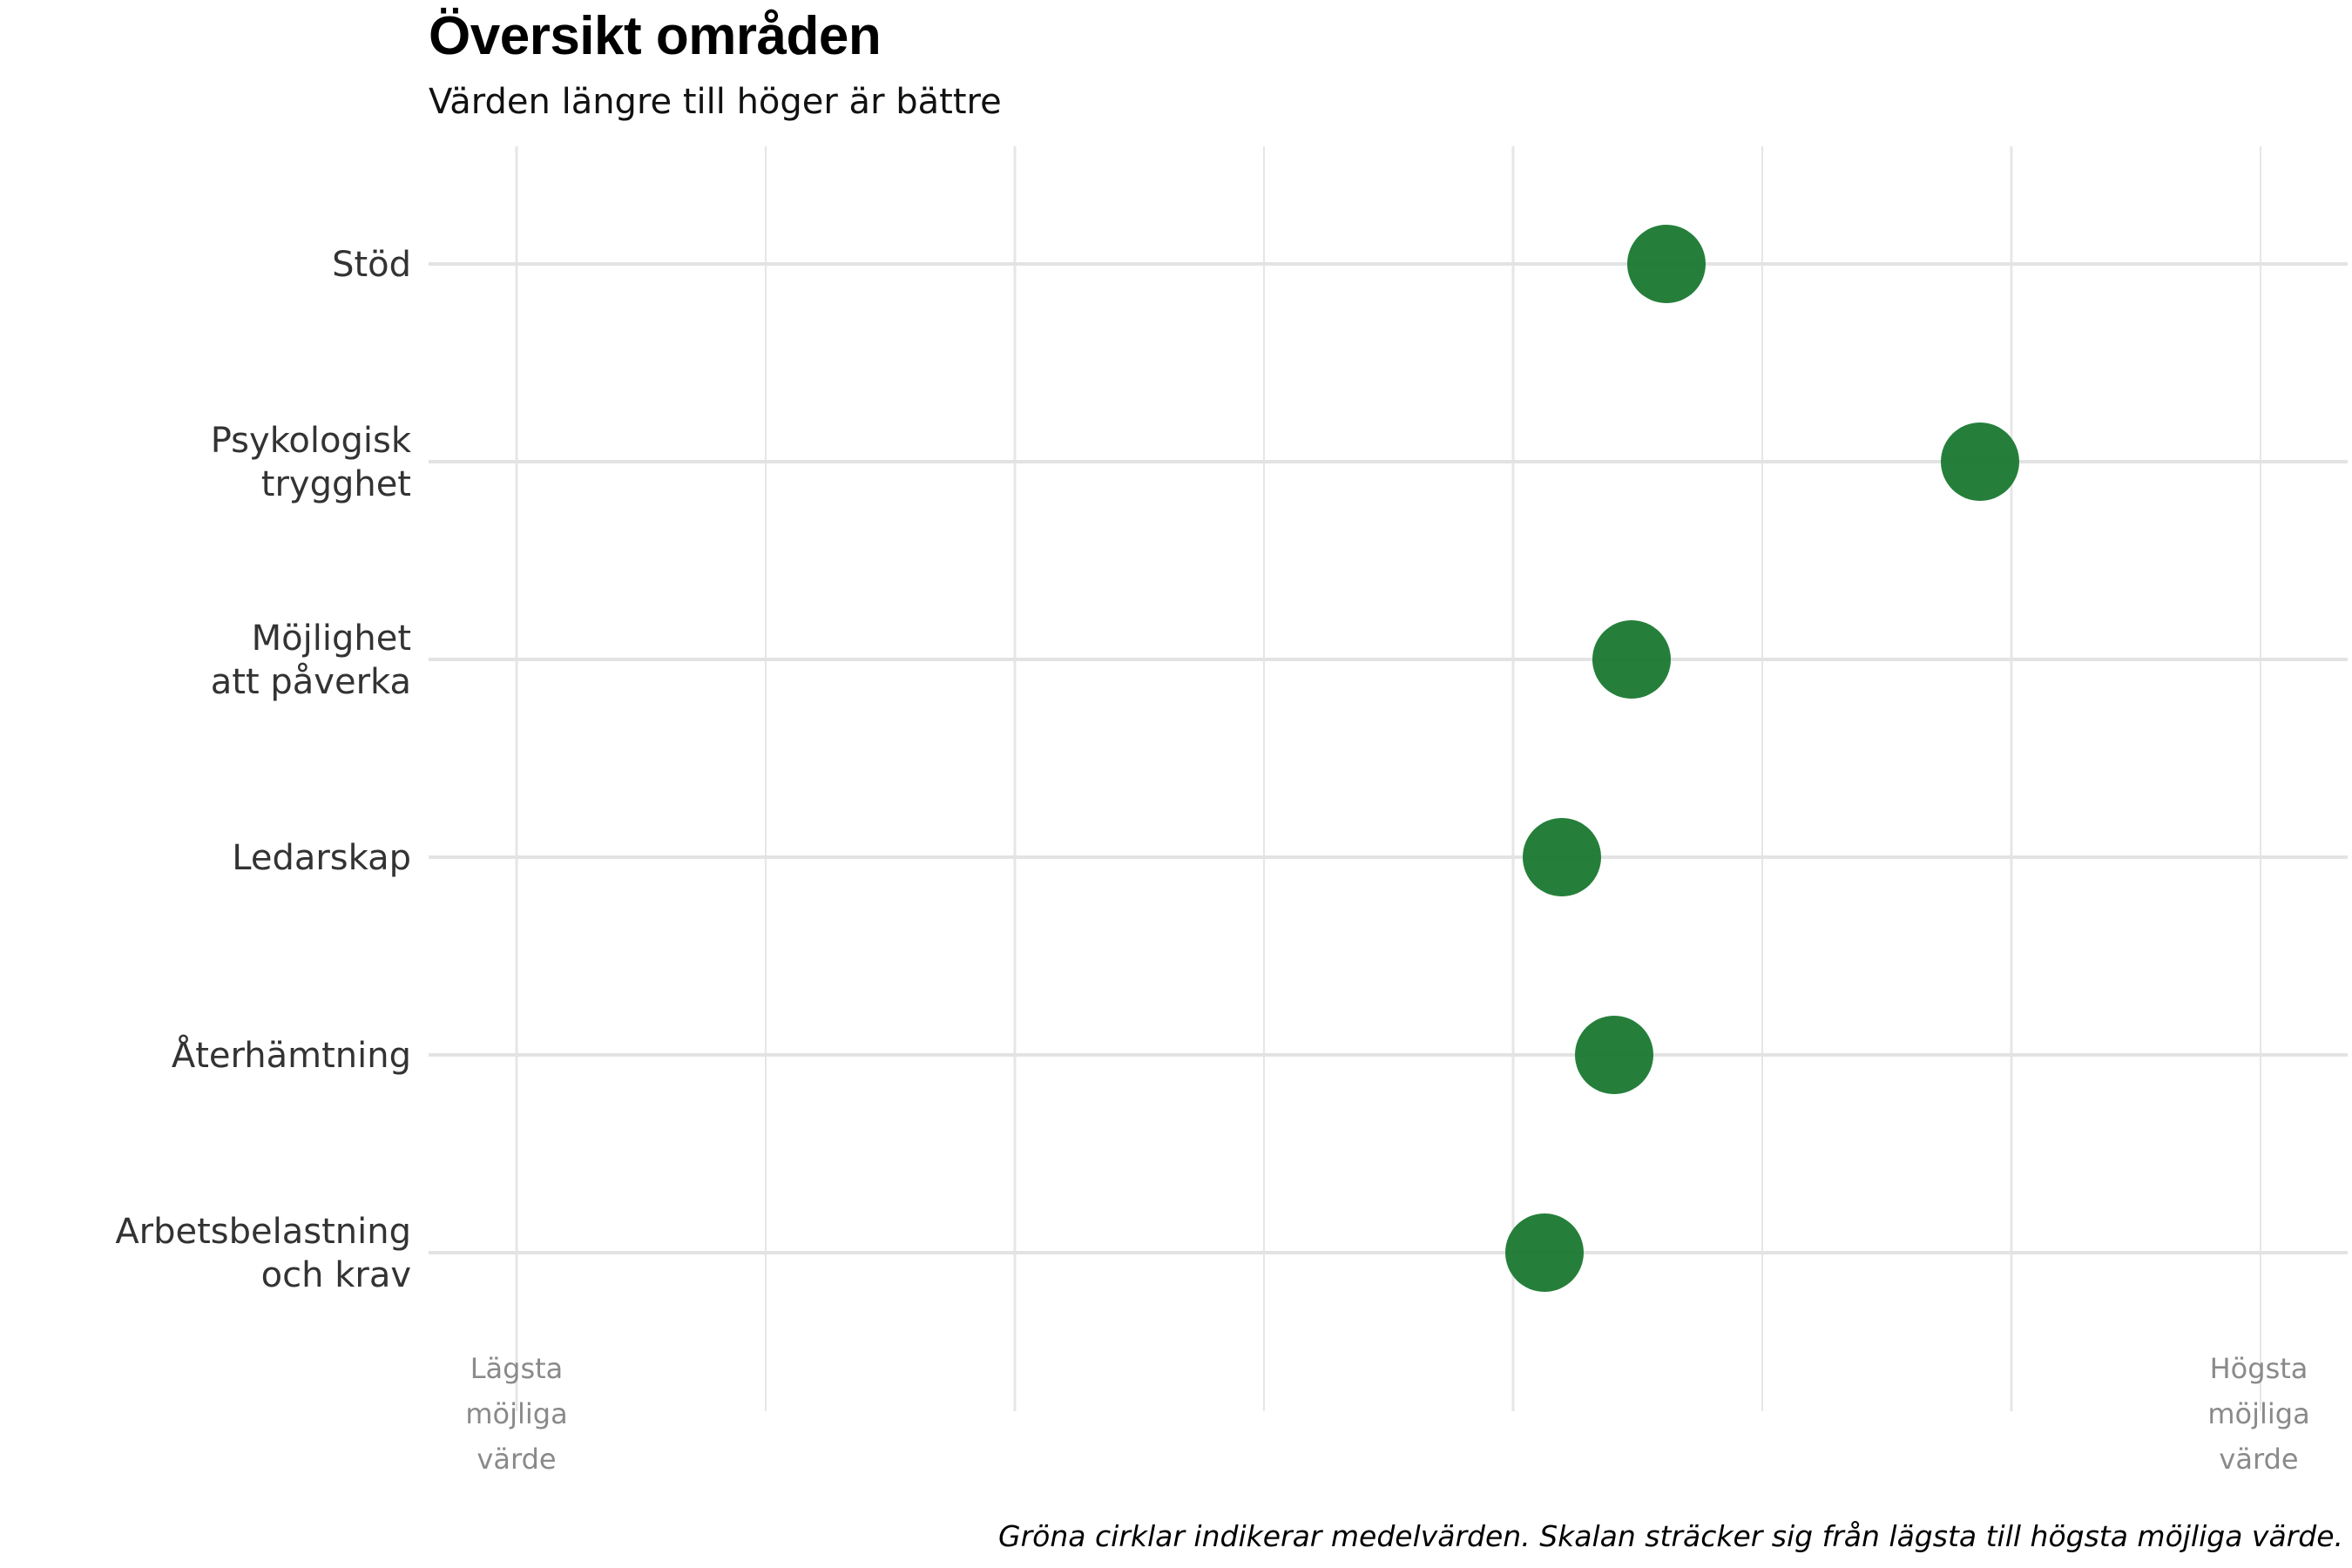  Describe the element at coordinates (516, 1413) in the screenshot. I see `scale-min-label: möjliga` at that location.